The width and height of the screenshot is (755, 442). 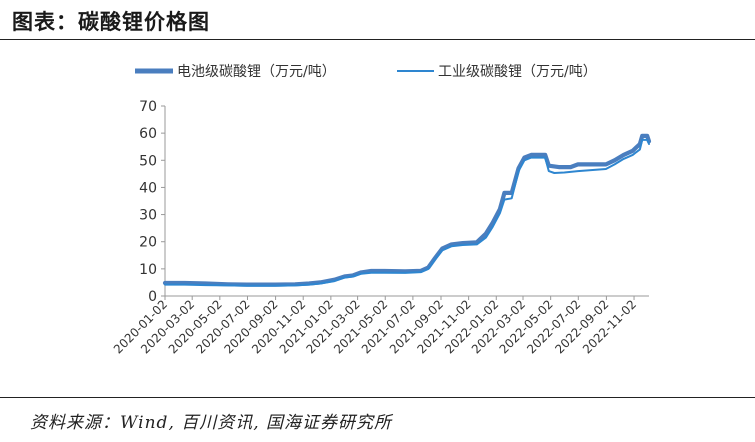 I want to click on chart-title: 图表：碳酸锂价格图, so click(x=111, y=21).